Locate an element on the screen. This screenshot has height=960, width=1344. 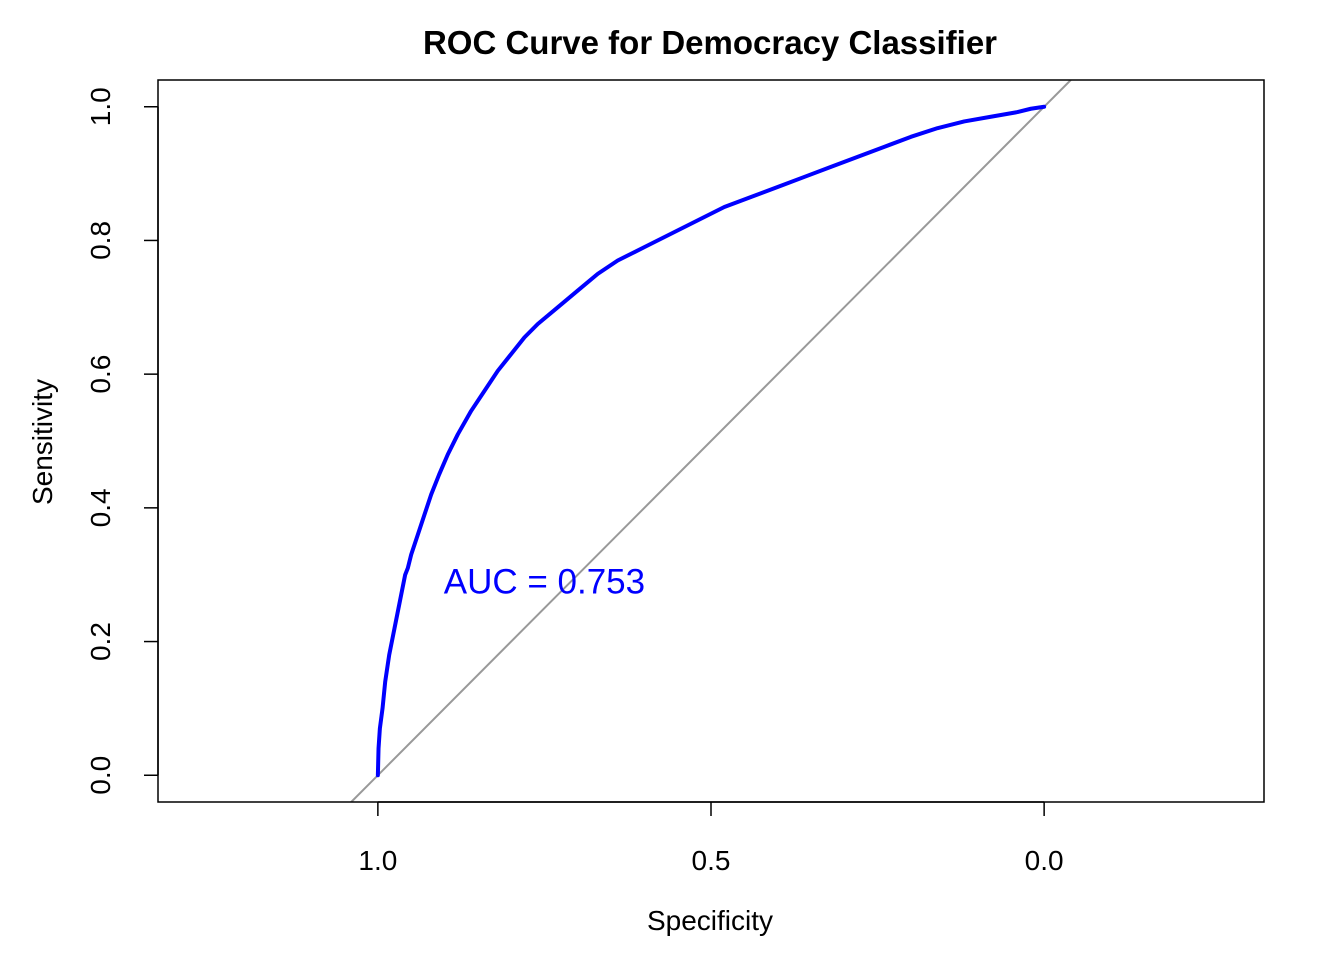
x-tick-label: 1.0 is located at coordinates (377, 860).